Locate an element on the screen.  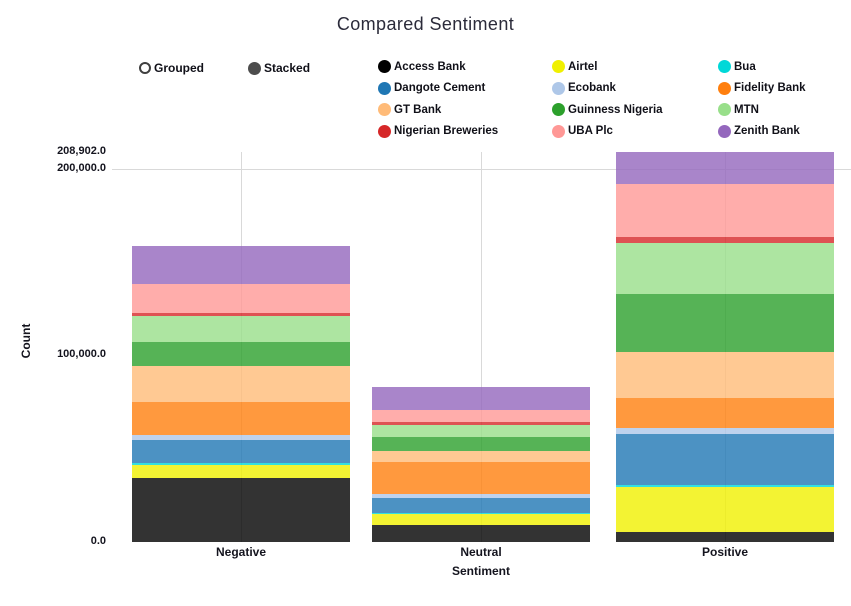
barmode-grouped-label: Grouped is located at coordinates (179, 68).